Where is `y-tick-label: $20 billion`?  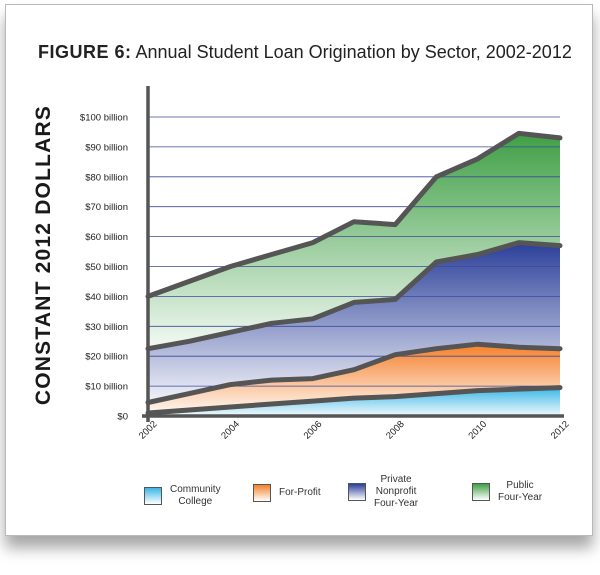
y-tick-label: $20 billion is located at coordinates (106, 357).